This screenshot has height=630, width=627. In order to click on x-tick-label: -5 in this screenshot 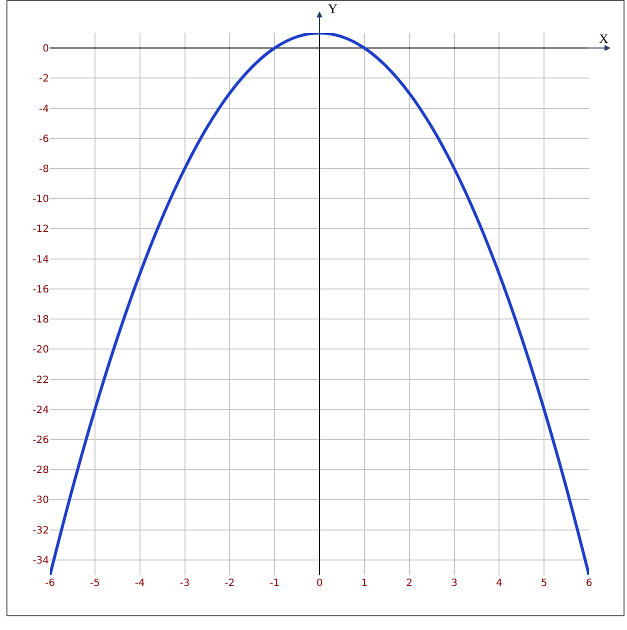, I will do `click(95, 583)`.